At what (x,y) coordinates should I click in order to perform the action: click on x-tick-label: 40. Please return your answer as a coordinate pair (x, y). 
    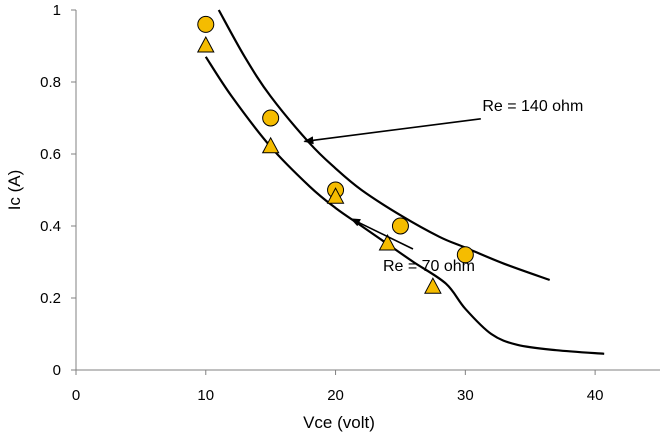
    Looking at the image, I should click on (595, 395).